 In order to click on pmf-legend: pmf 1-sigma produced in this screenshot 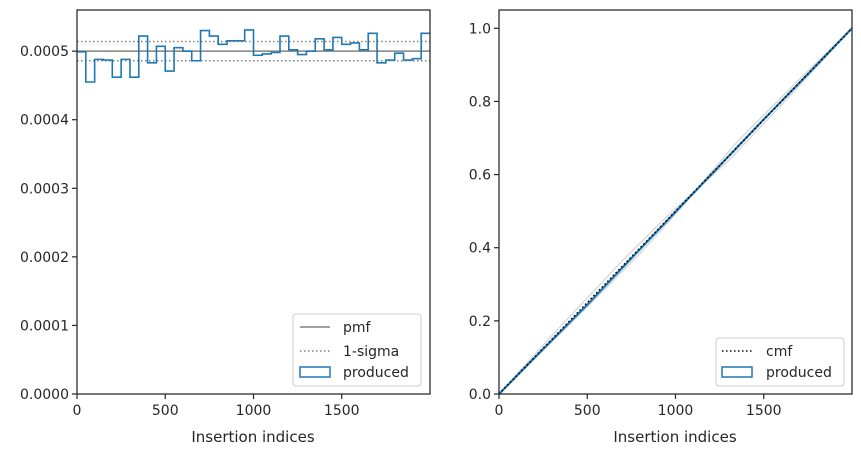, I will do `click(357, 350)`.